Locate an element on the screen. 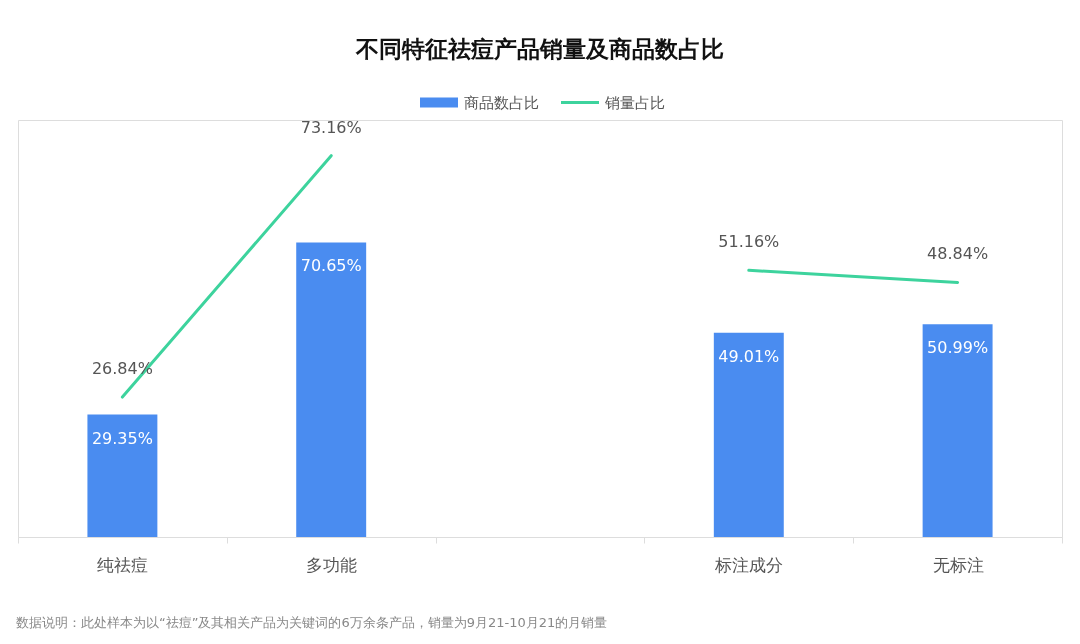 The image size is (1080, 644). data-label: 50.99% is located at coordinates (958, 348).